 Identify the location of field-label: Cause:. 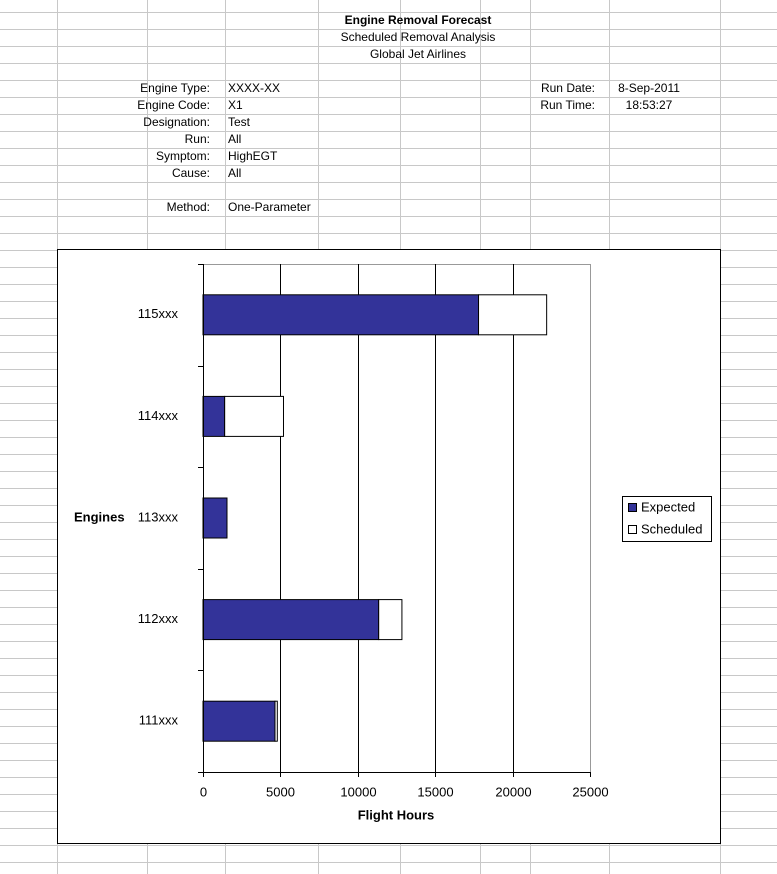
(191, 173).